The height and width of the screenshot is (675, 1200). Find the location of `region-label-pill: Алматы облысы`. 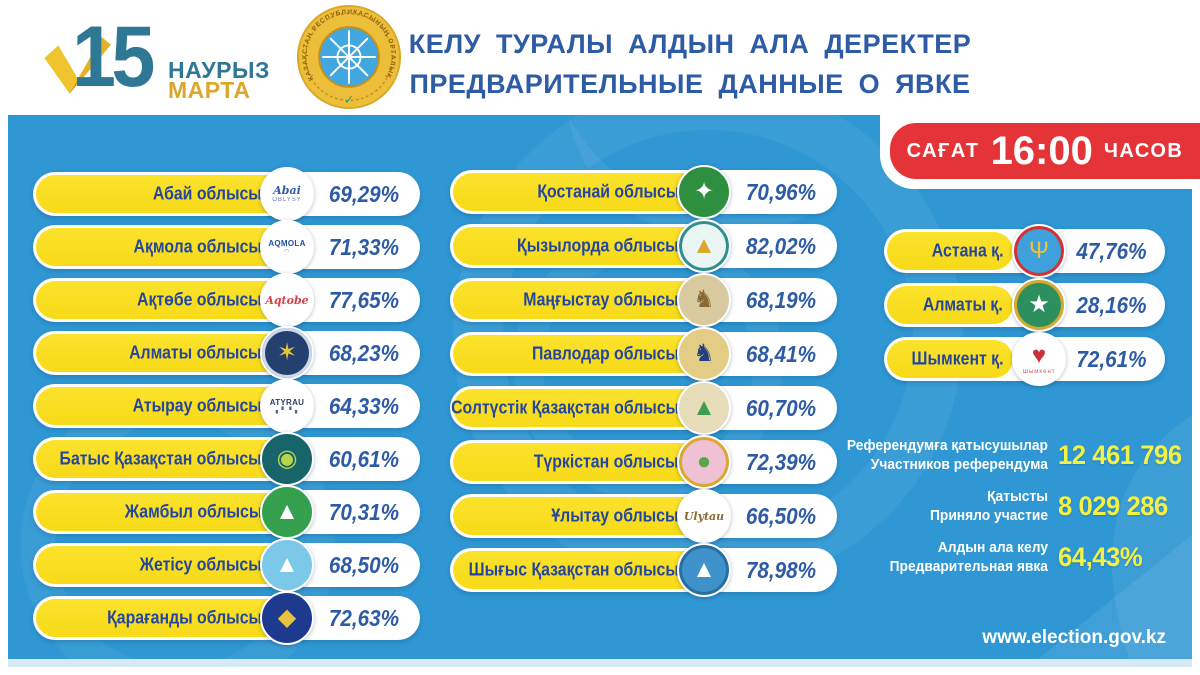

region-label-pill: Алматы облысы is located at coordinates (162, 353).